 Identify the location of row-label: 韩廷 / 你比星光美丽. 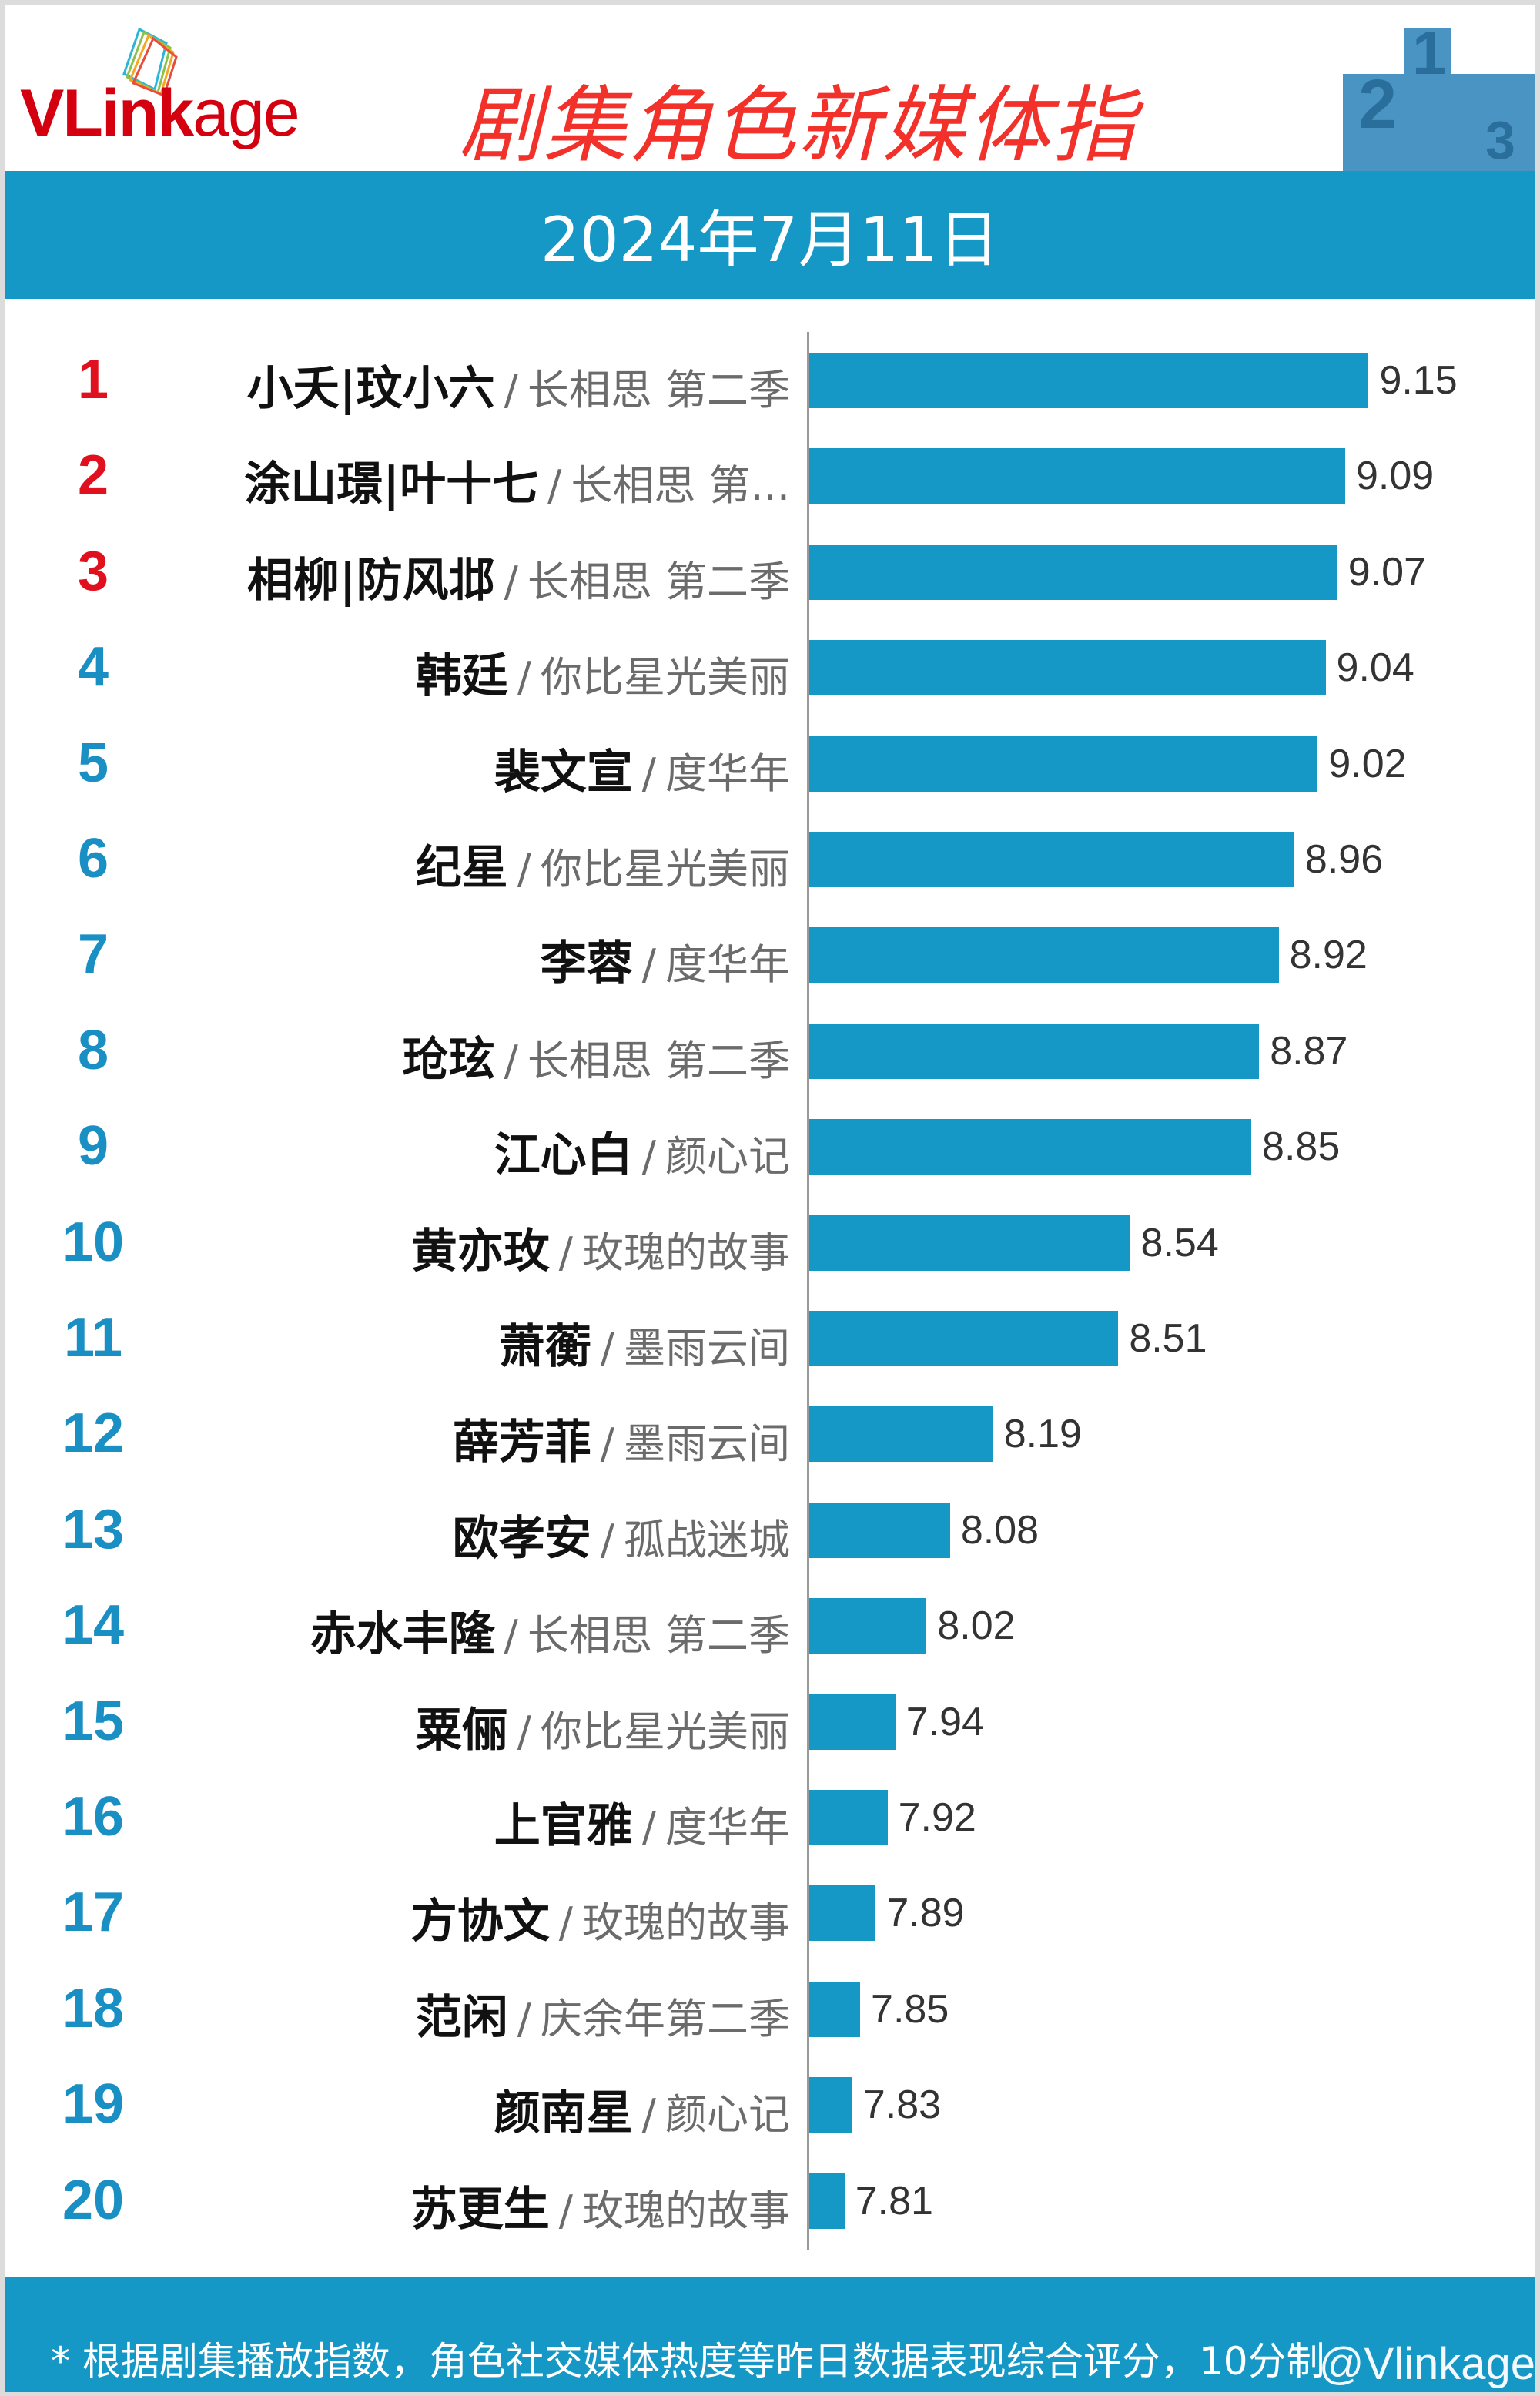
(603, 671).